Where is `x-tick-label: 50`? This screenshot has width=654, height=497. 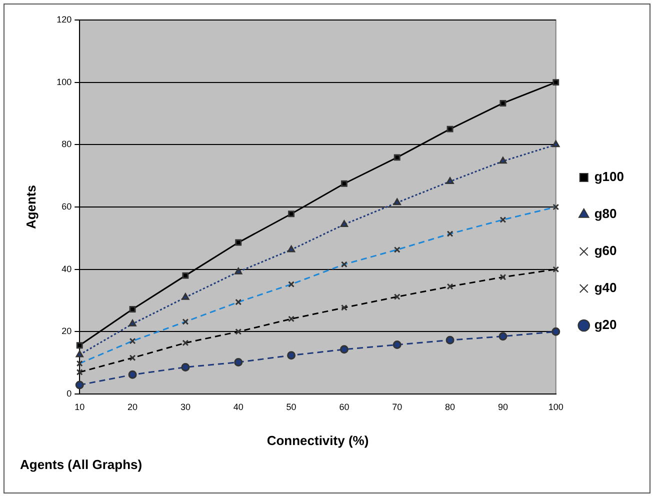 x-tick-label: 50 is located at coordinates (291, 407).